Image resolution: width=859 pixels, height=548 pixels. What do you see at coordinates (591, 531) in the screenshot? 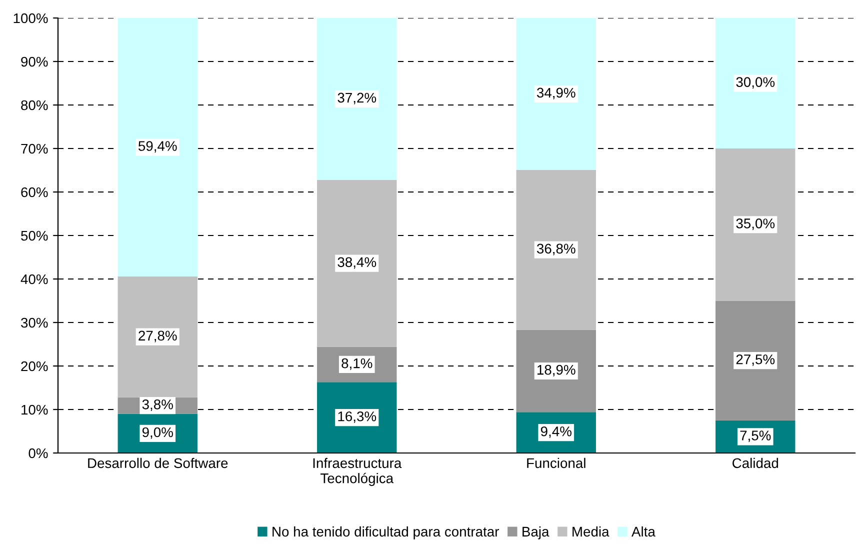
I see `legend-label: Media` at bounding box center [591, 531].